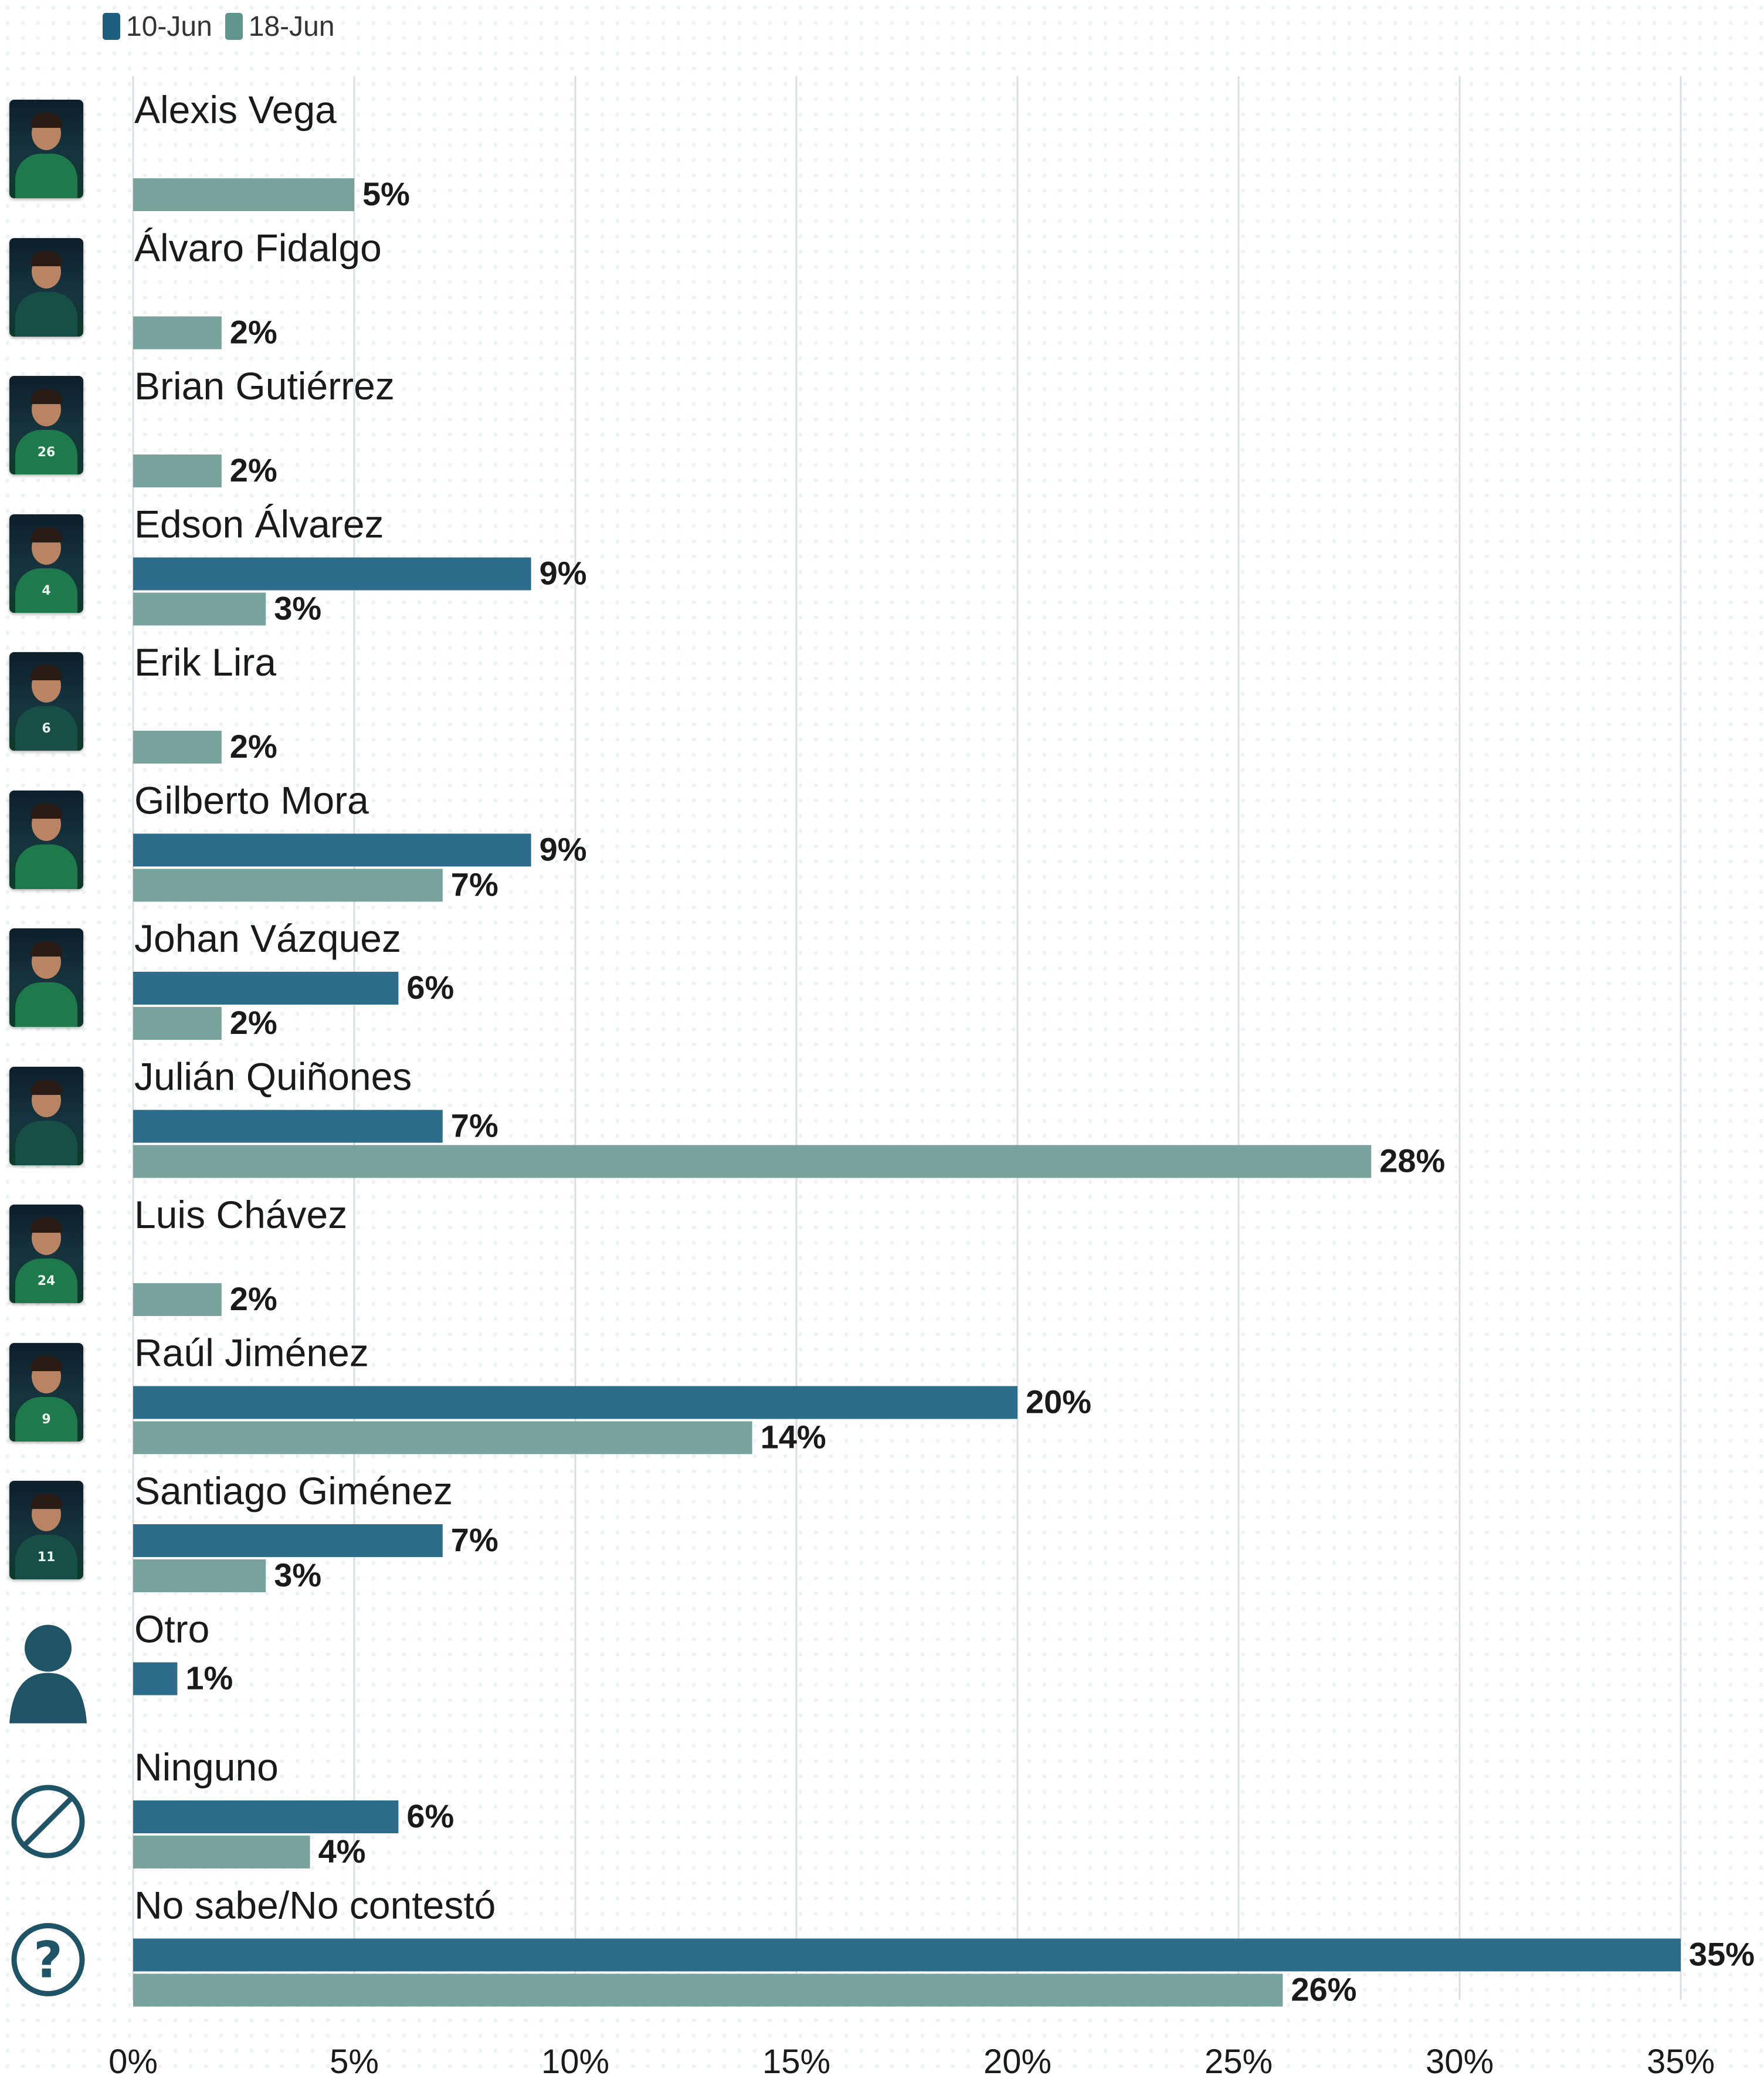 This screenshot has height=2079, width=1764. What do you see at coordinates (46, 1530) in the screenshot?
I see `player-avatar: 11` at bounding box center [46, 1530].